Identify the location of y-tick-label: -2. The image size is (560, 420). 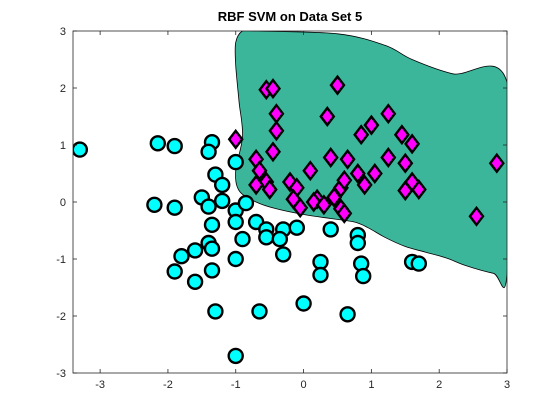
(61, 317).